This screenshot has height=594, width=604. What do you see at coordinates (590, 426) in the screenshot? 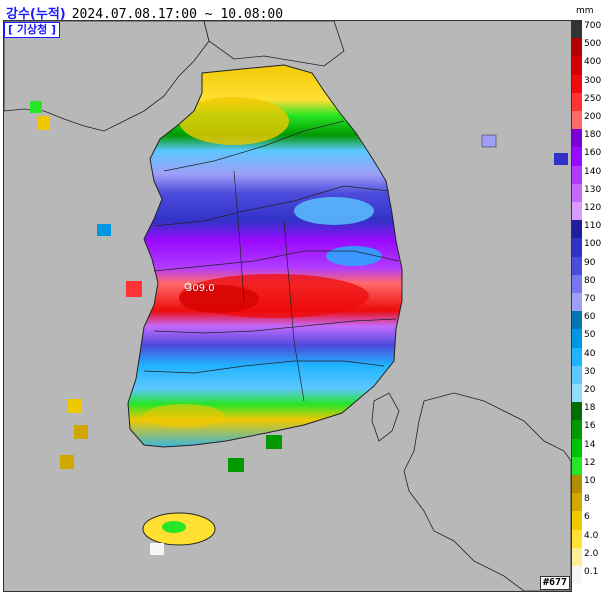
I see `legend-label: 16` at bounding box center [590, 426].